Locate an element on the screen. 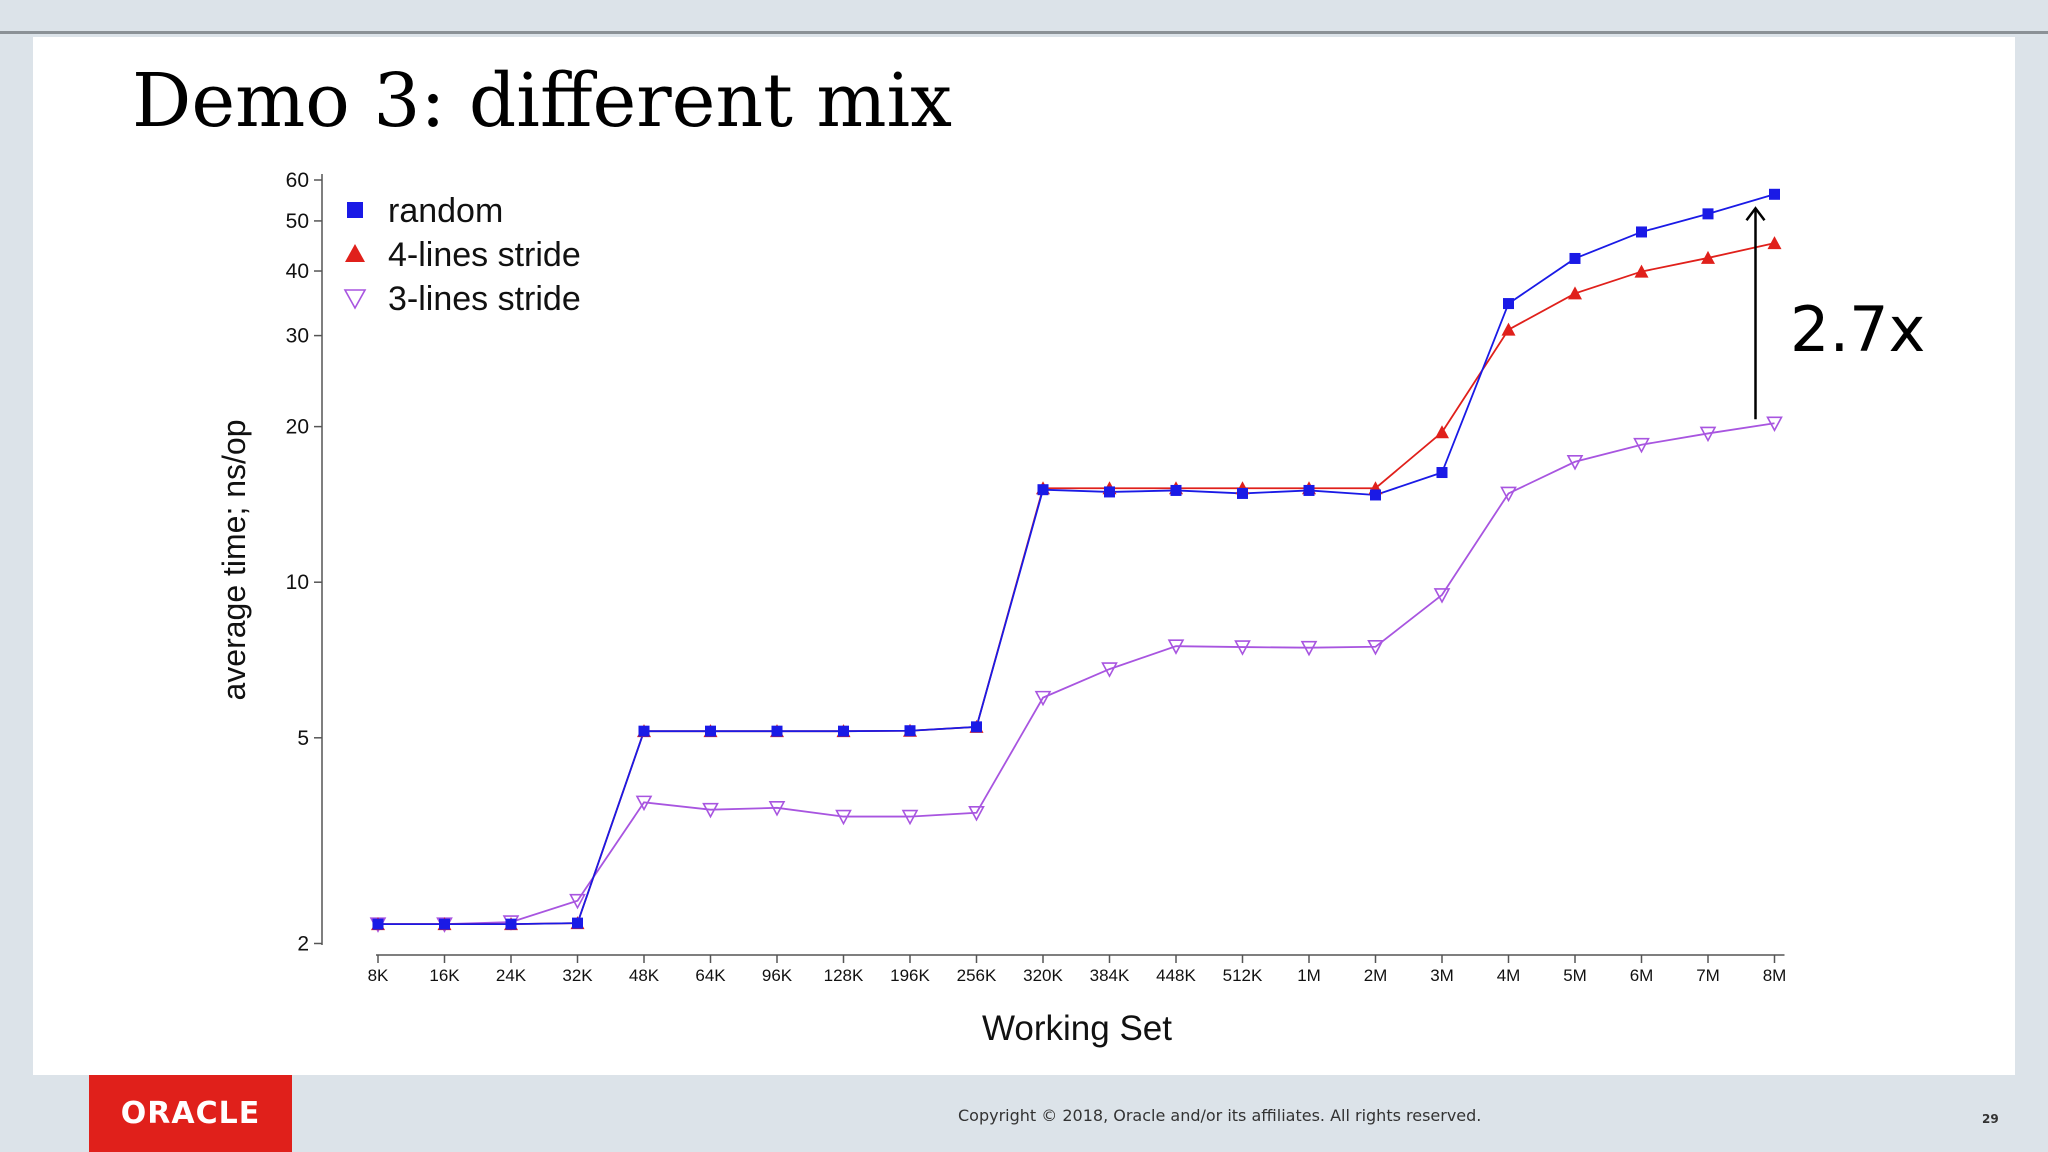  x-tick-label: 64K is located at coordinates (710, 975).